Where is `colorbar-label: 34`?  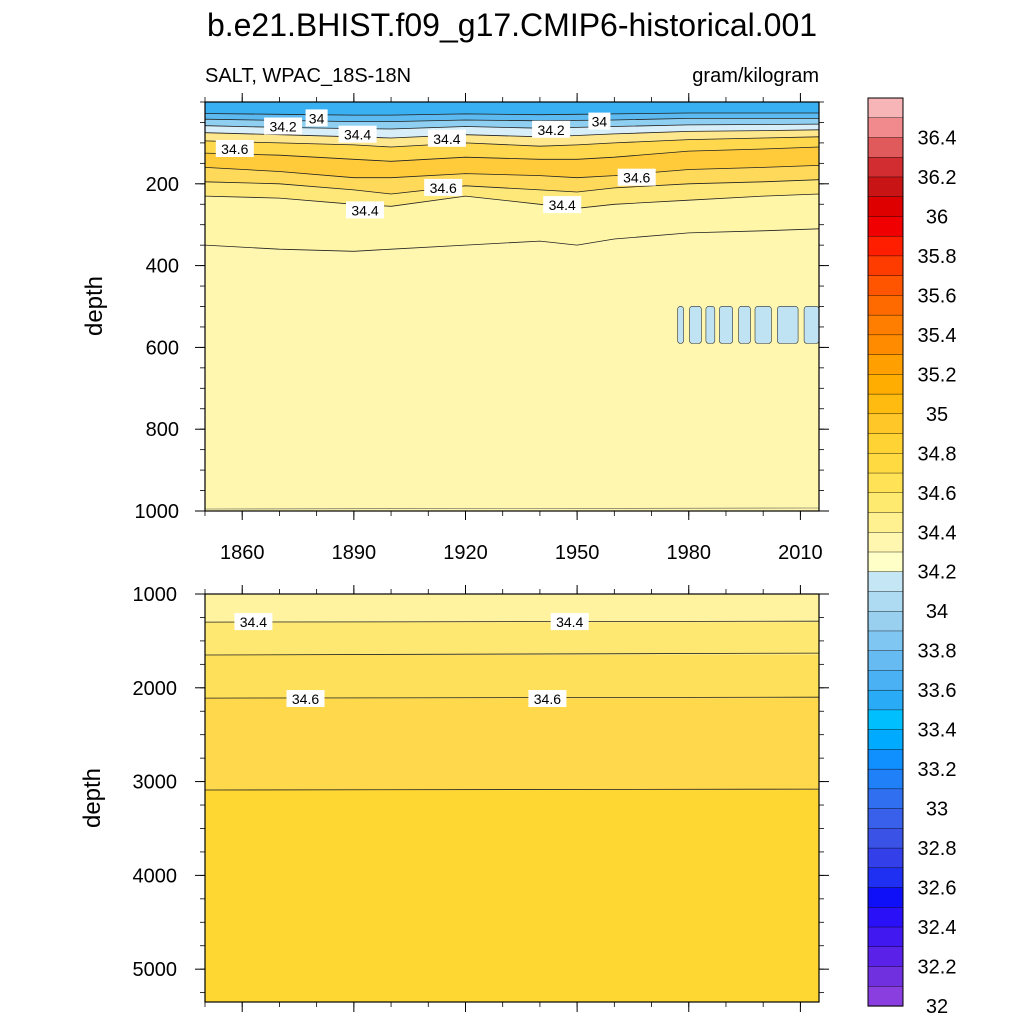
colorbar-label: 34 is located at coordinates (937, 612).